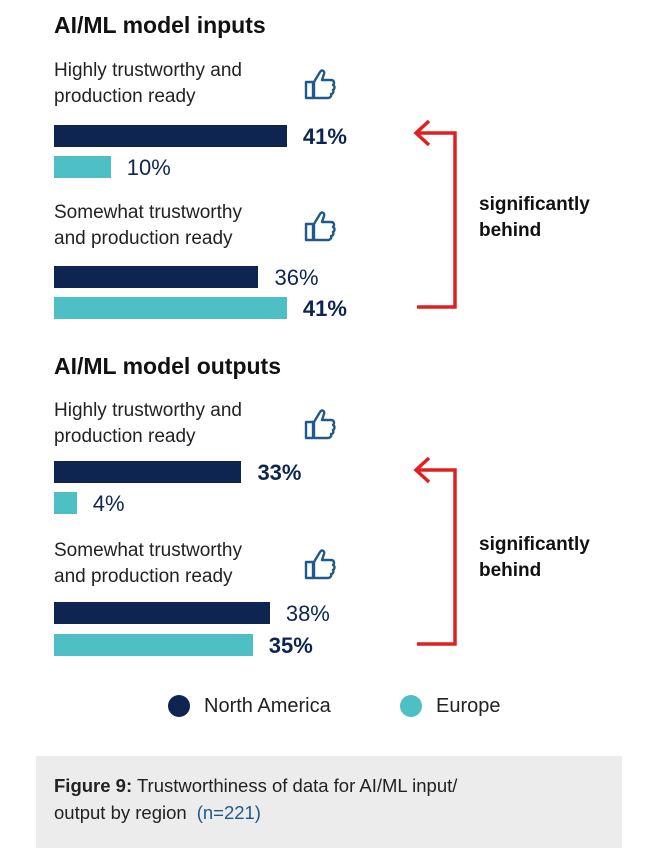 This screenshot has height=855, width=649. Describe the element at coordinates (435, 551) in the screenshot. I see `bracket-outputs` at that location.